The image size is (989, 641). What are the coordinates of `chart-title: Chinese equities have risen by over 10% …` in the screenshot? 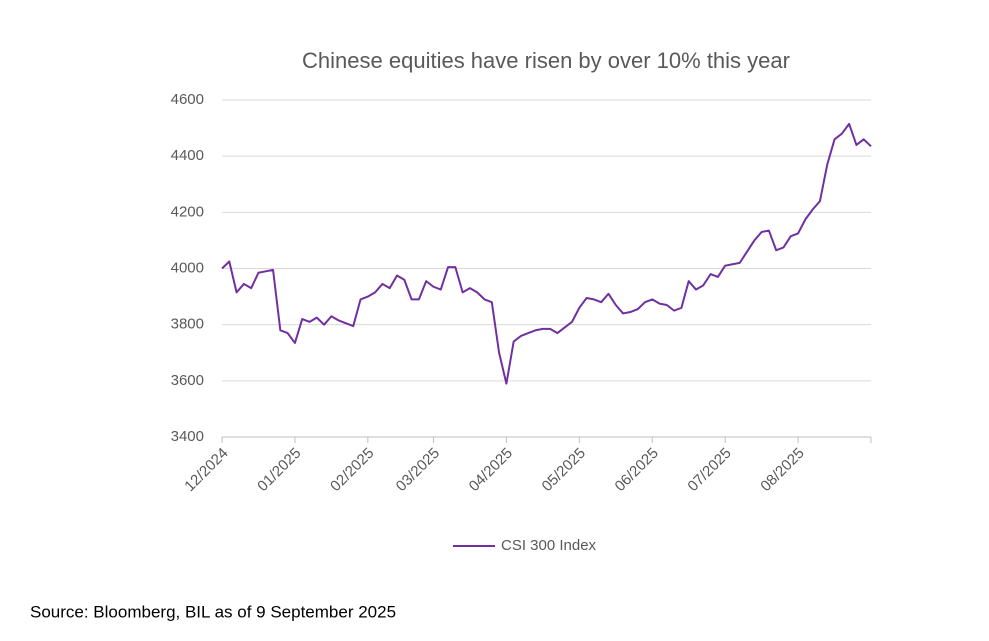 It's located at (546, 60).